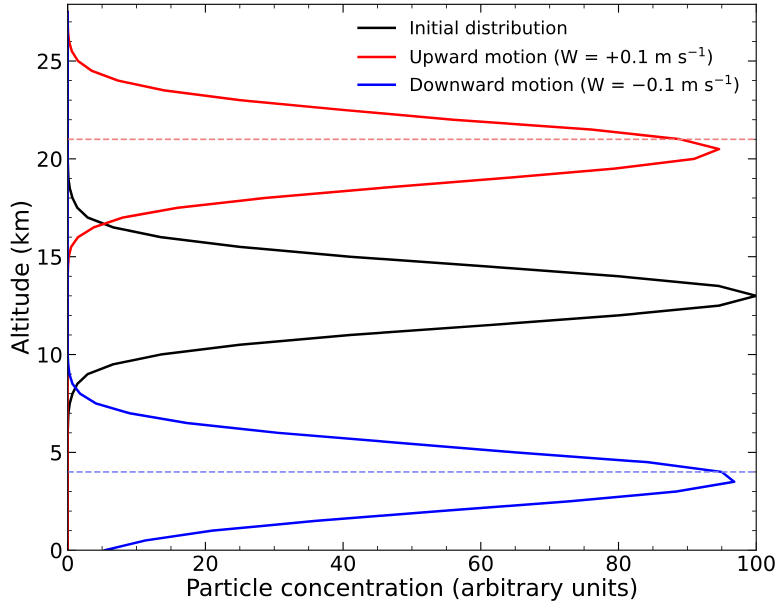 The height and width of the screenshot is (610, 778). I want to click on legend-label: Initial distribution, so click(488, 27).